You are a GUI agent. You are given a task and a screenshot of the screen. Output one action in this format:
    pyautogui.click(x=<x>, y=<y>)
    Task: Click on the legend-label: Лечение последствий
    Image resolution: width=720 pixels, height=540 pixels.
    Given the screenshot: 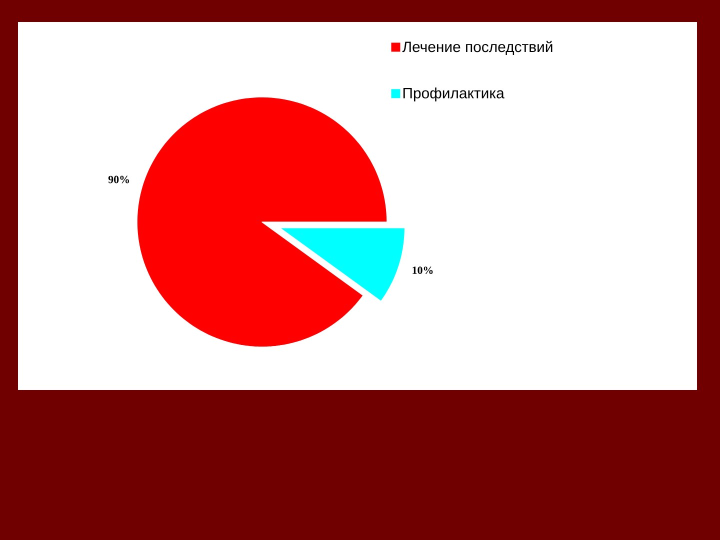 What is the action you would take?
    pyautogui.click(x=477, y=47)
    